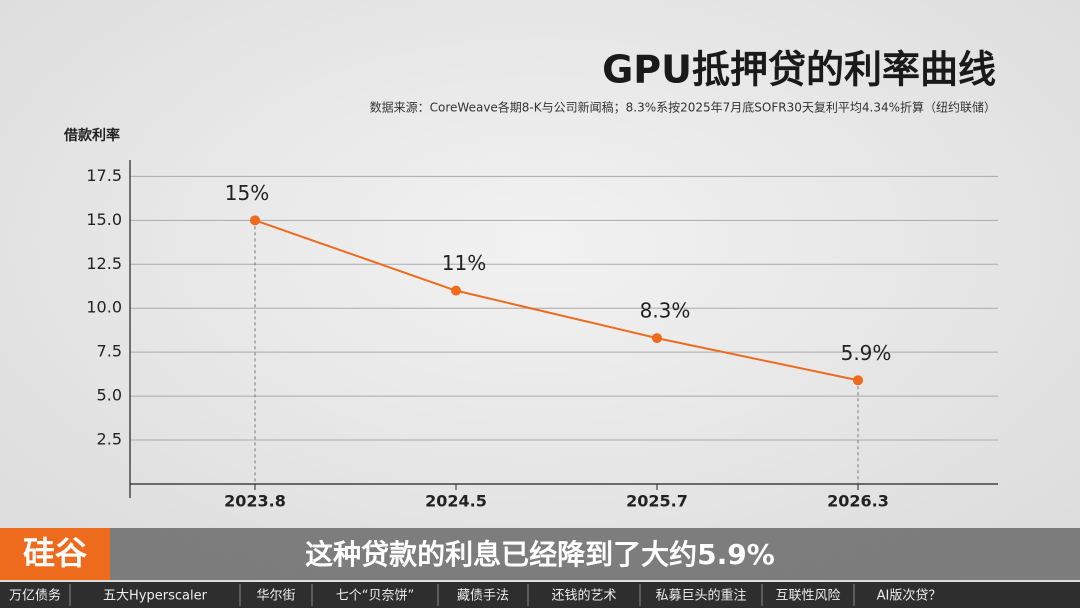  What do you see at coordinates (858, 501) in the screenshot?
I see `x-tick-label: 2026.3` at bounding box center [858, 501].